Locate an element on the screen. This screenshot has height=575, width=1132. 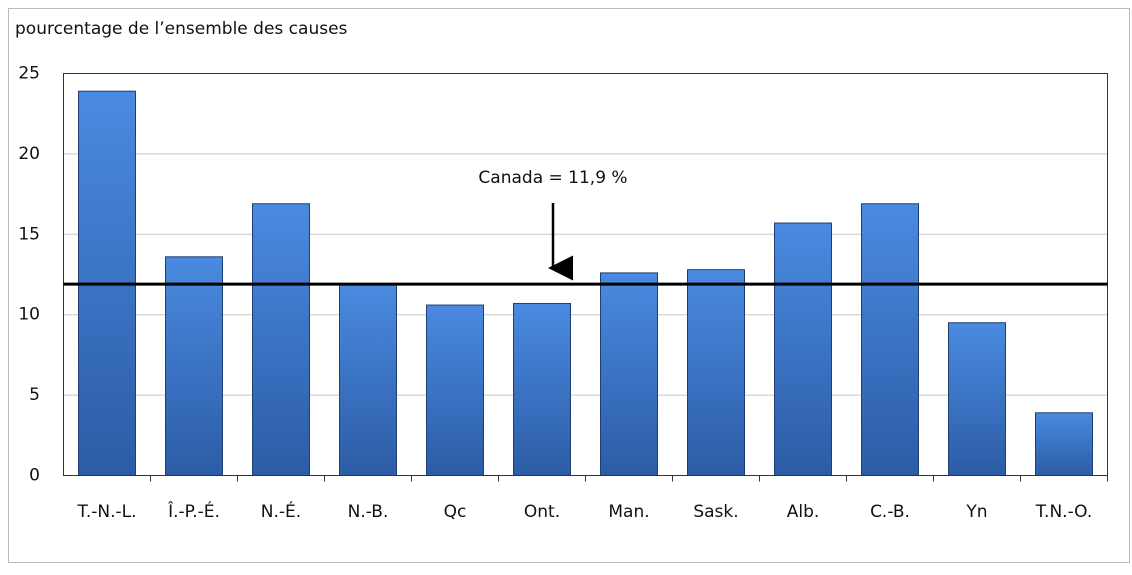
y-tick-label: 15 is located at coordinates (29, 234).